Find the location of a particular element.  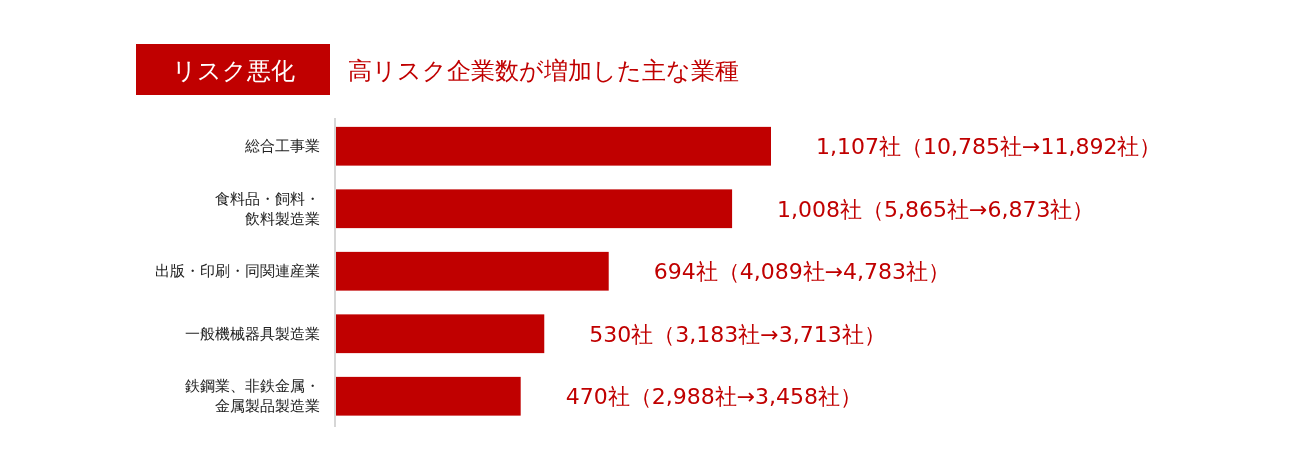

y-tick-label: 出版・印刷・同関連産業 is located at coordinates (237, 271).